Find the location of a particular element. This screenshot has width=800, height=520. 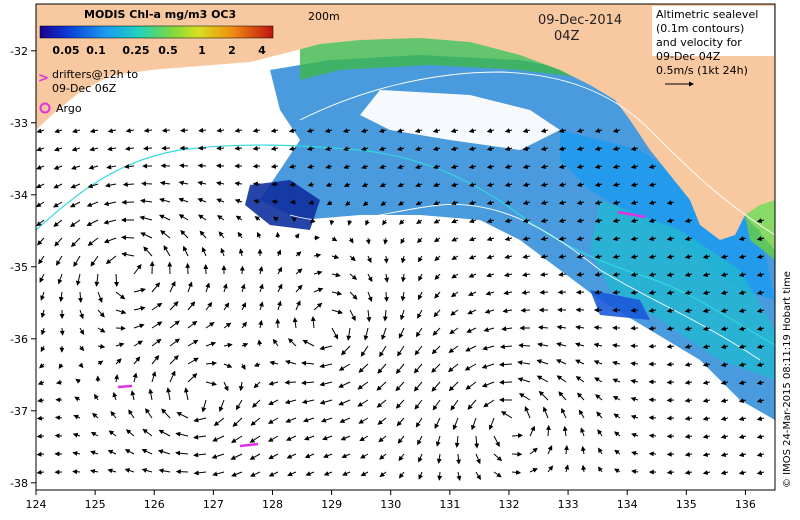

drifter-marker-icon: > is located at coordinates (43, 78).